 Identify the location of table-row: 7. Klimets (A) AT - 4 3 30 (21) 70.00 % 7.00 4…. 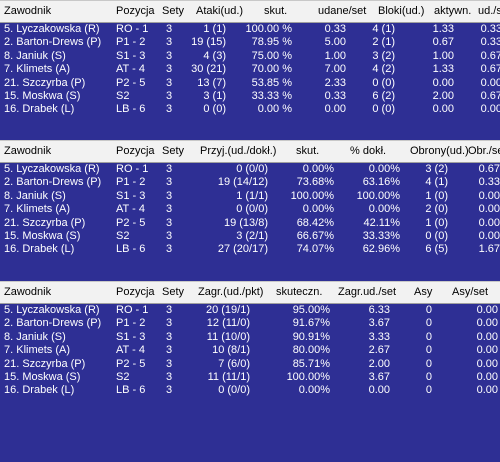
(250, 69).